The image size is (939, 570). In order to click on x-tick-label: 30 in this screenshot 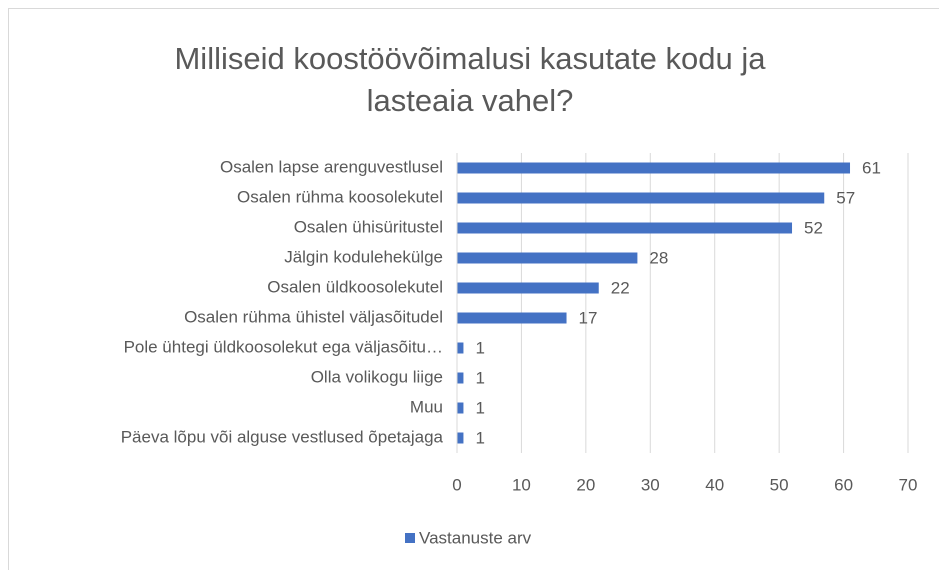, I will do `click(650, 484)`.